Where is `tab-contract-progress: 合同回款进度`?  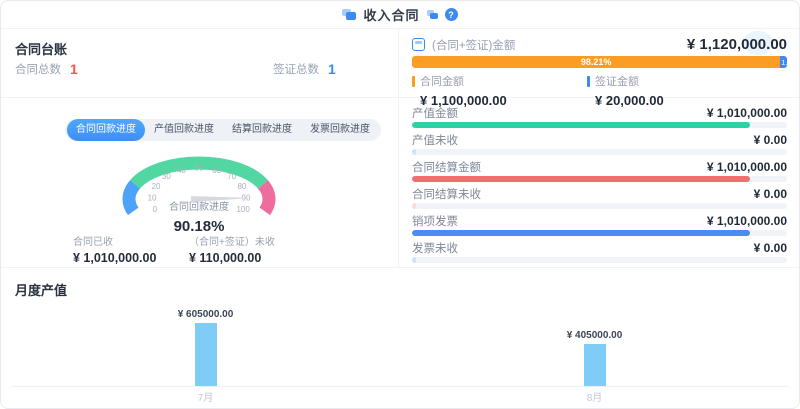
tab-contract-progress: 合同回款进度 is located at coordinates (106, 130).